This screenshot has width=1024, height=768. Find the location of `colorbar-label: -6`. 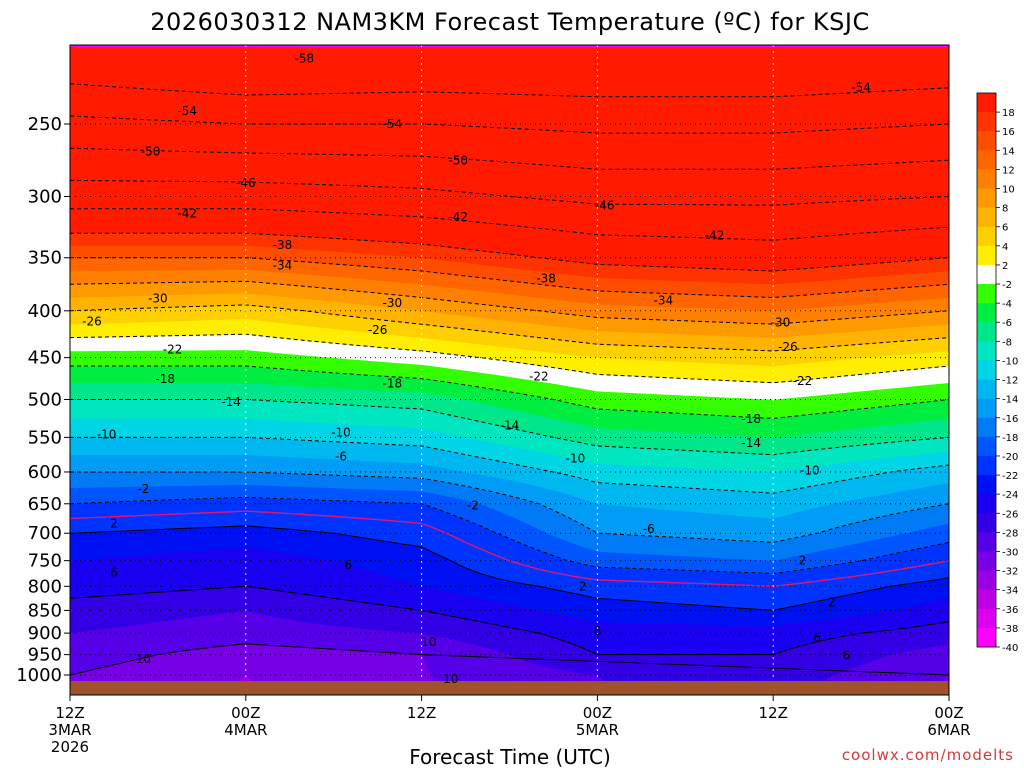

colorbar-label: -6 is located at coordinates (1007, 323).